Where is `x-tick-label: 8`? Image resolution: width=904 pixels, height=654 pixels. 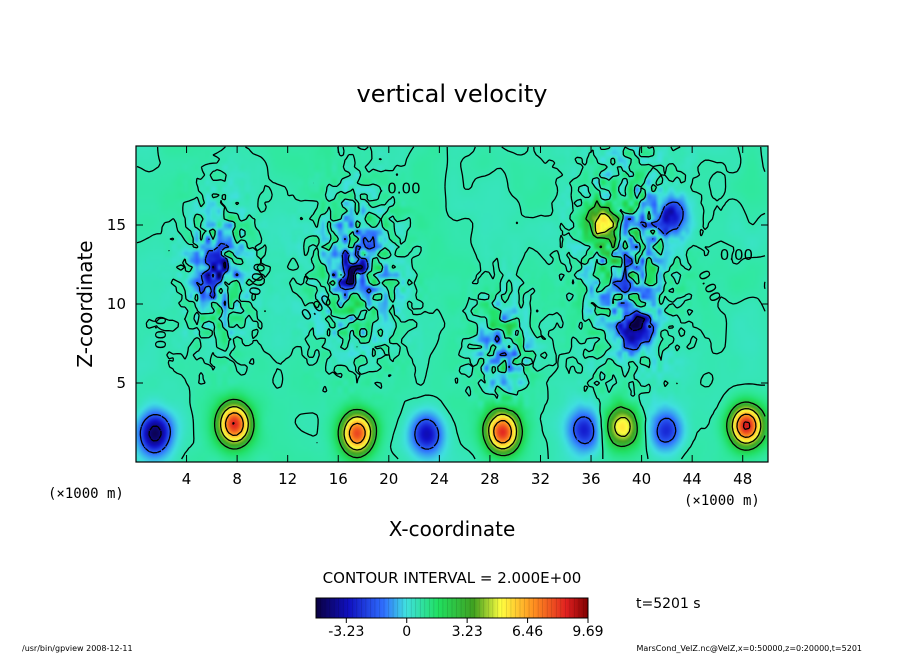 x-tick-label: 8 is located at coordinates (237, 479).